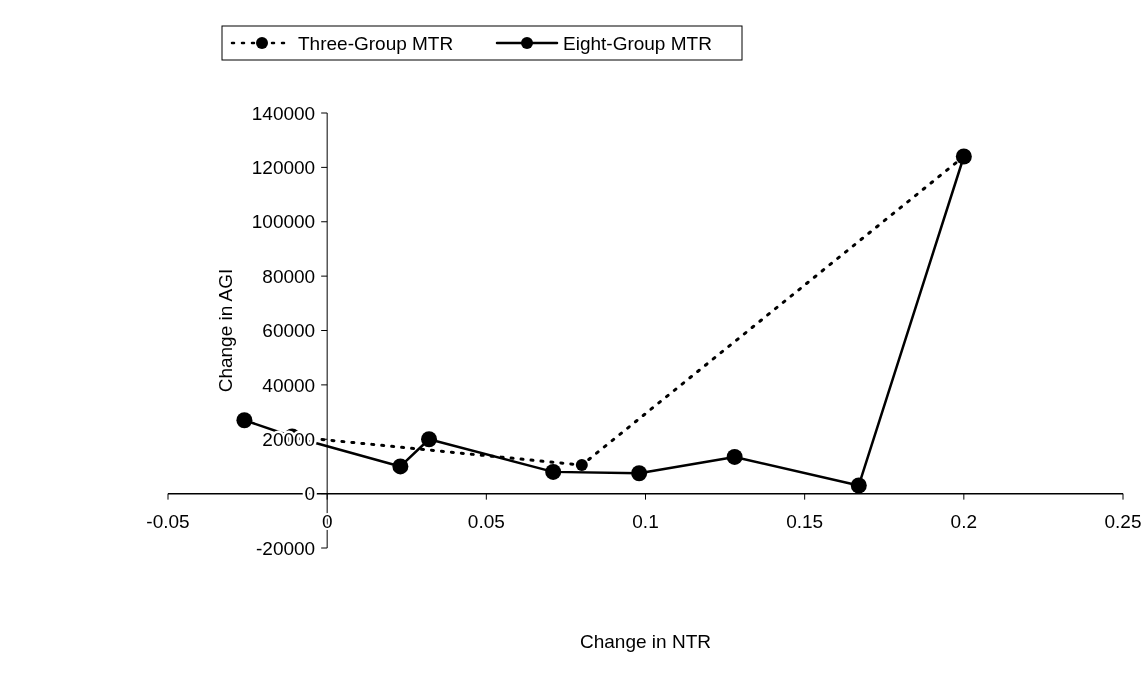 This screenshot has height=676, width=1148. Describe the element at coordinates (285, 548) in the screenshot. I see `y-tick-label: -20000` at that location.